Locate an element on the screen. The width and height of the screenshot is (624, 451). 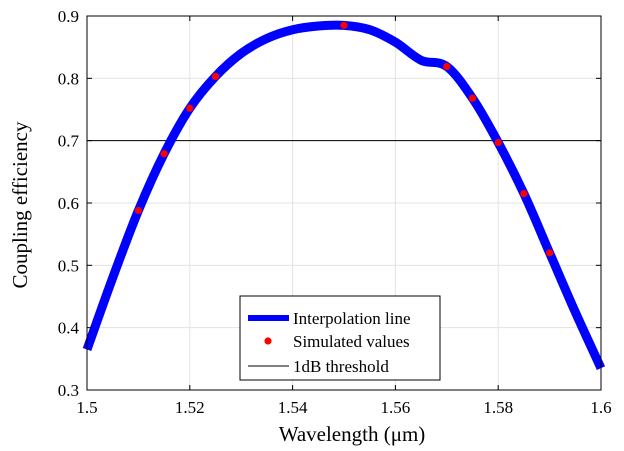
x-tick-label: 1.6 is located at coordinates (600, 407).